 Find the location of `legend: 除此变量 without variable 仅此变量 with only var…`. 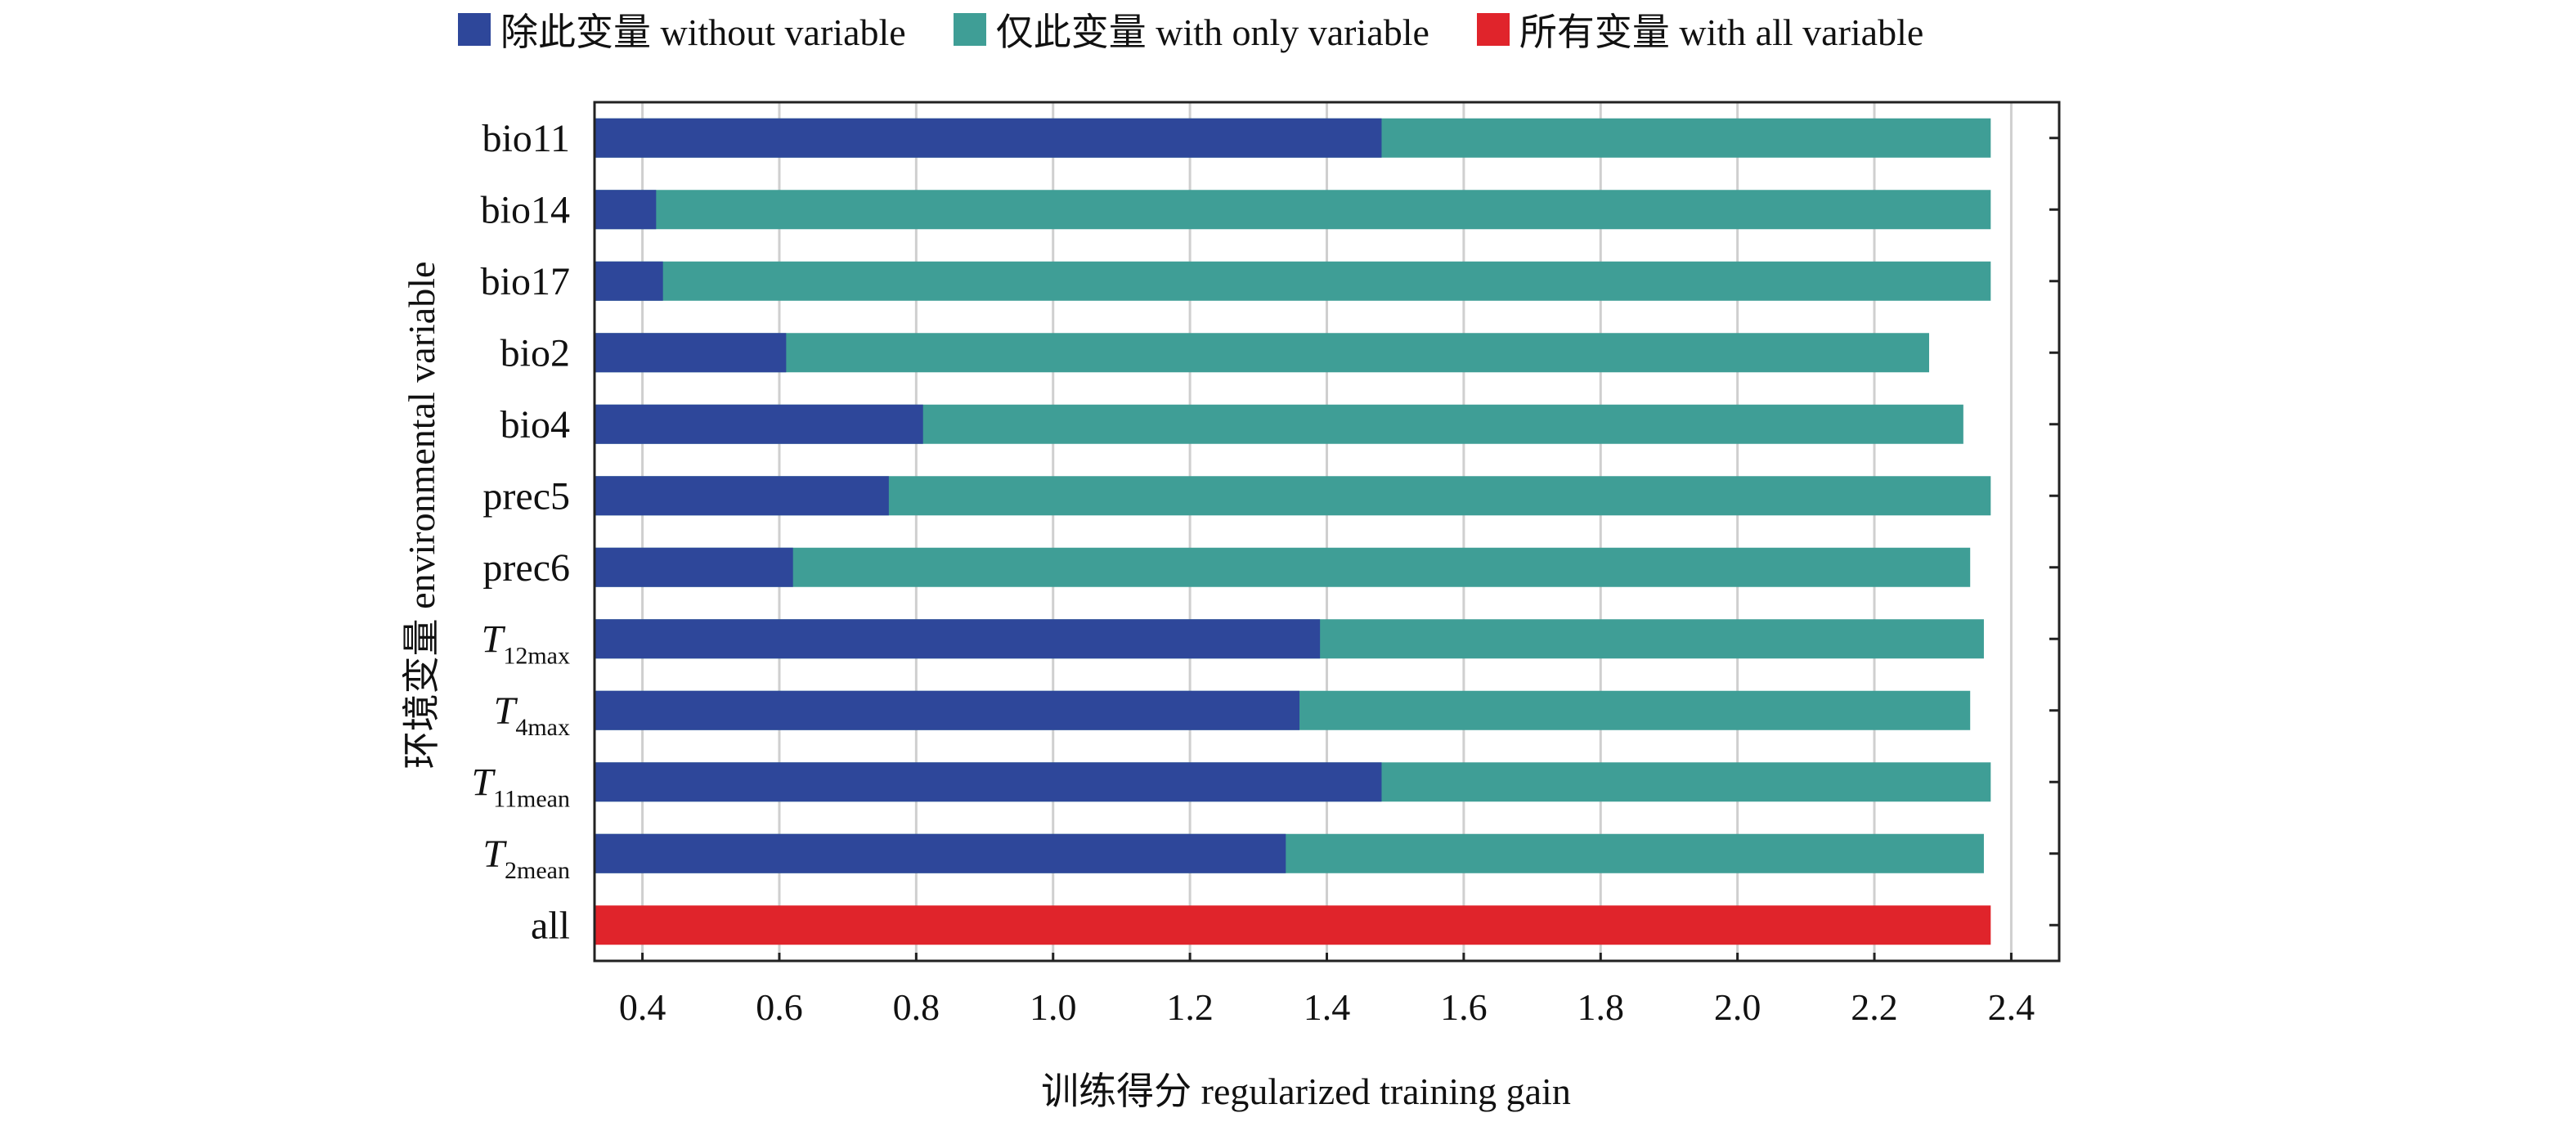

legend: 除此变量 without variable 仅此变量 with only var… is located at coordinates (1190, 30).